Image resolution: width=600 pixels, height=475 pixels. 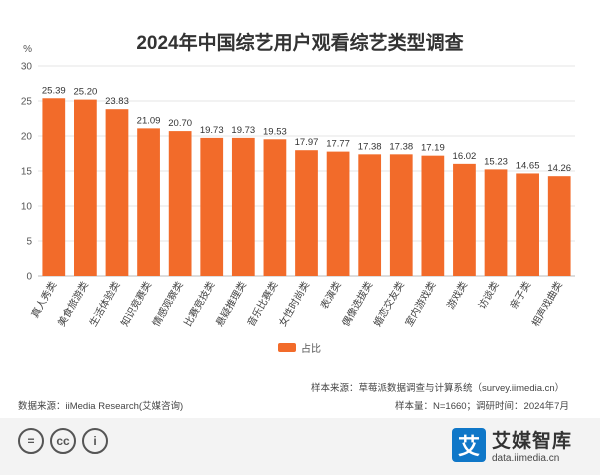 What do you see at coordinates (526, 458) in the screenshot?
I see `brand-url: data.iimedia.cn` at bounding box center [526, 458].